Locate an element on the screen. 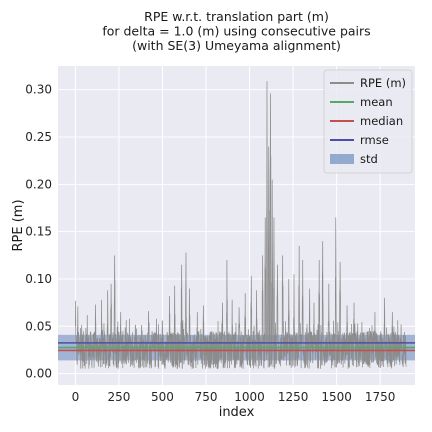 The width and height of the screenshot is (432, 432). legend-box is located at coordinates (368, 121).